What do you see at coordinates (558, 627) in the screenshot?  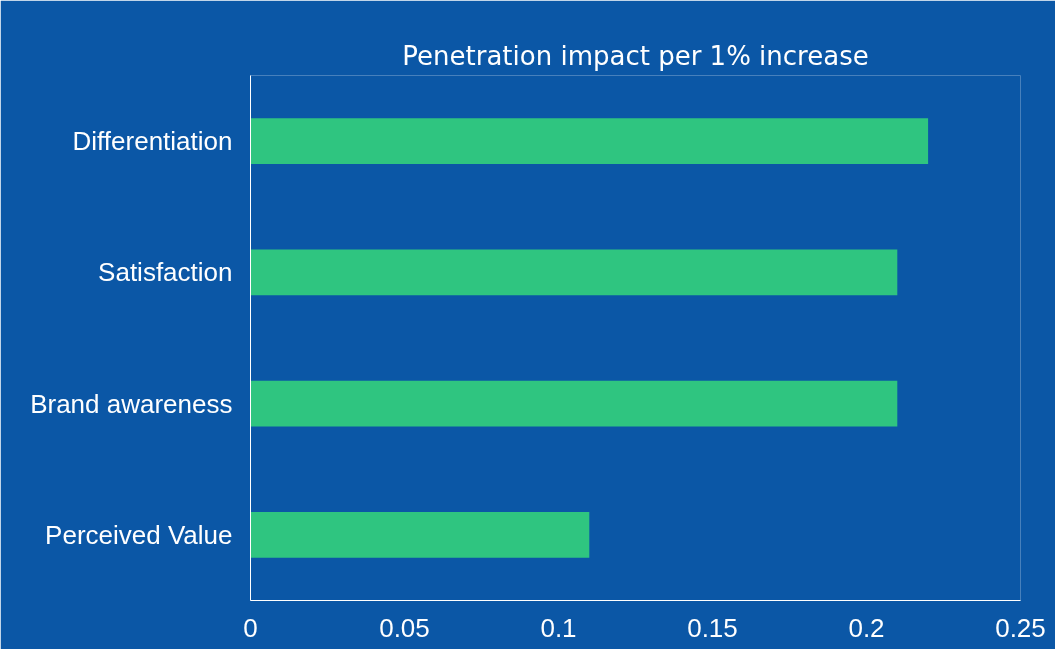 I see `x-tick-label: 0.1` at bounding box center [558, 627].